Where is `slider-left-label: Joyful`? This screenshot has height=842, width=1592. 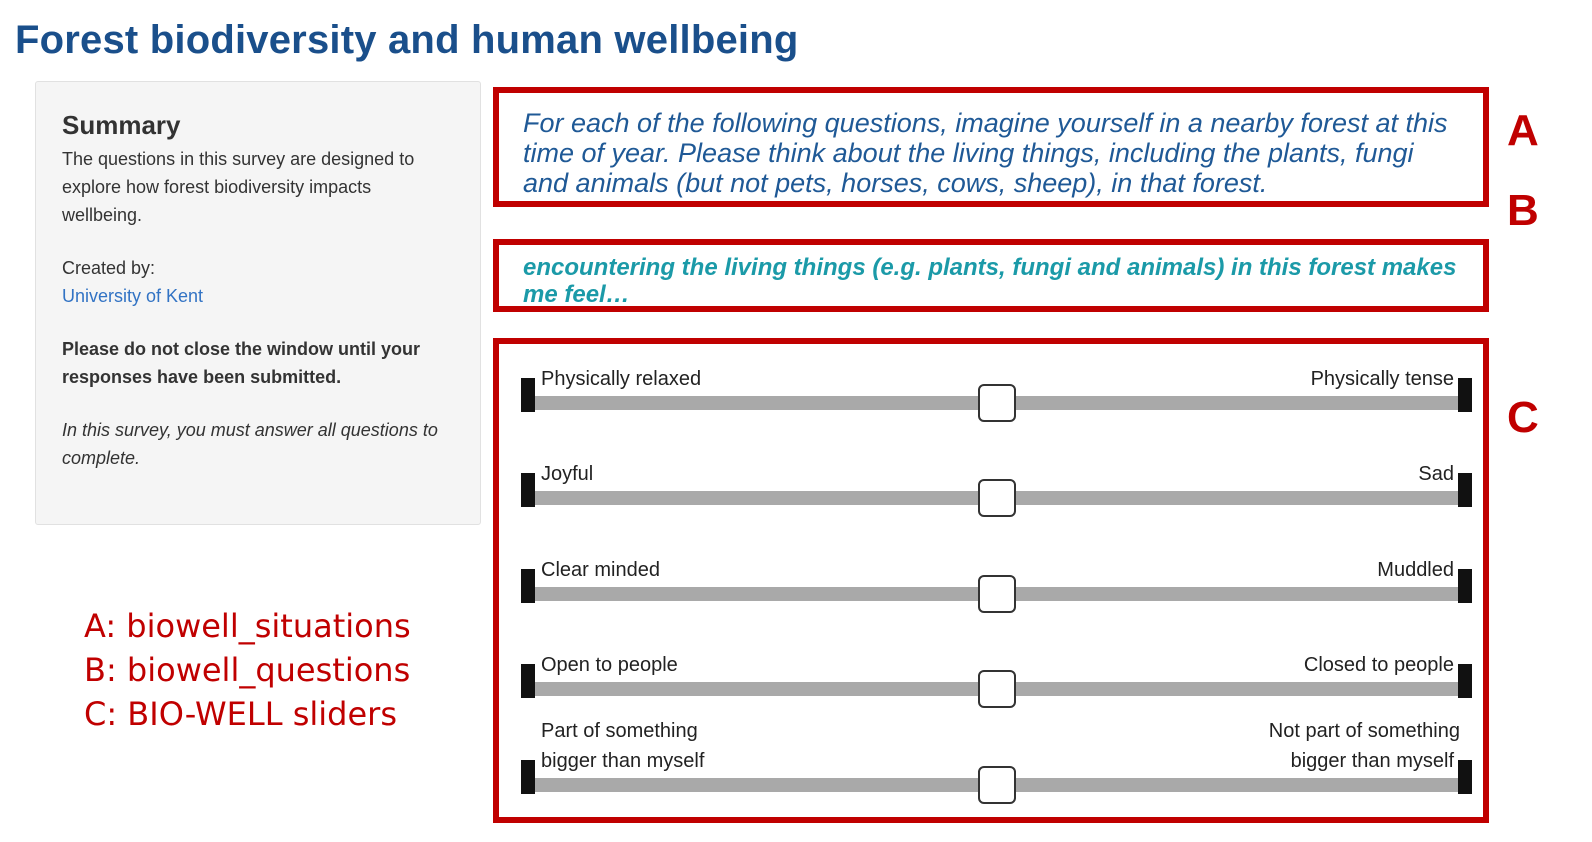 slider-left-label: Joyful is located at coordinates (567, 474).